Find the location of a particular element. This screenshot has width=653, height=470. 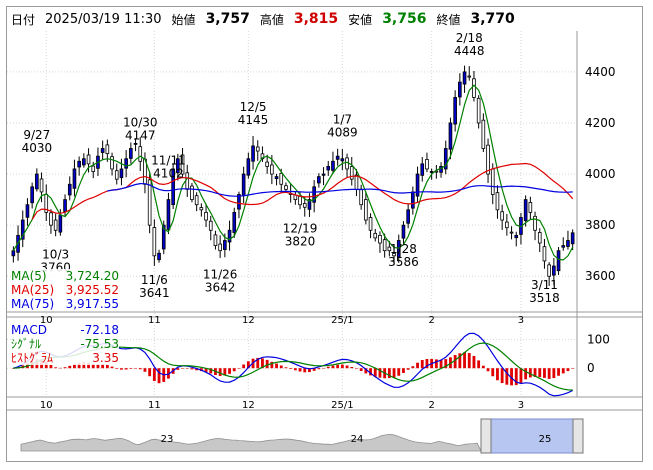

annotation-date: 11/6 is located at coordinates (154, 280).